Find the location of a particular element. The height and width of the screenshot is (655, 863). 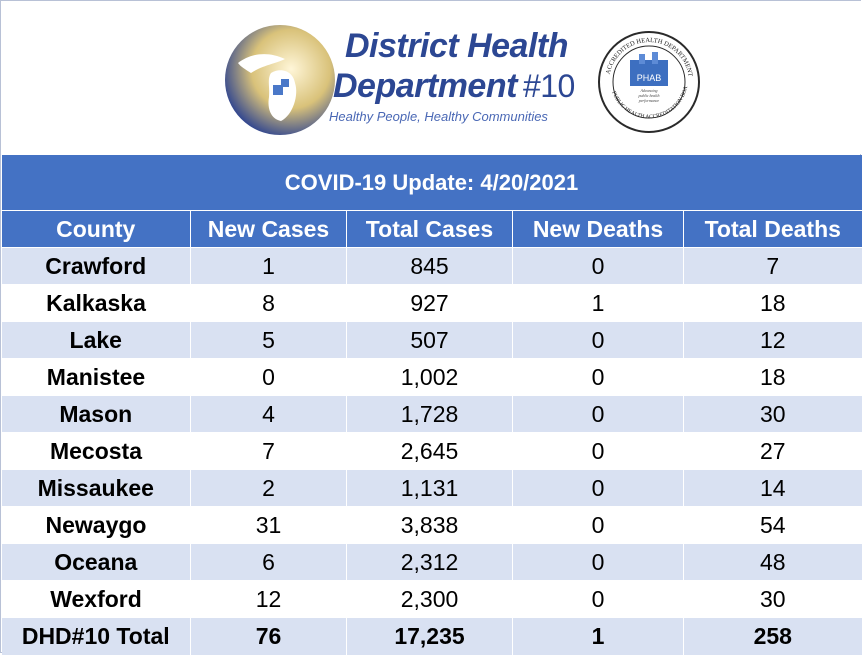

county-cell: Crawford is located at coordinates (96, 266).